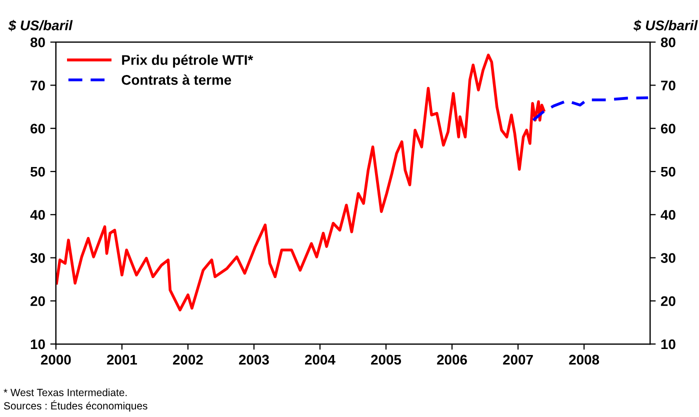 The height and width of the screenshot is (417, 699). Describe the element at coordinates (452, 359) in the screenshot. I see `x-tick-label: 2006` at that location.